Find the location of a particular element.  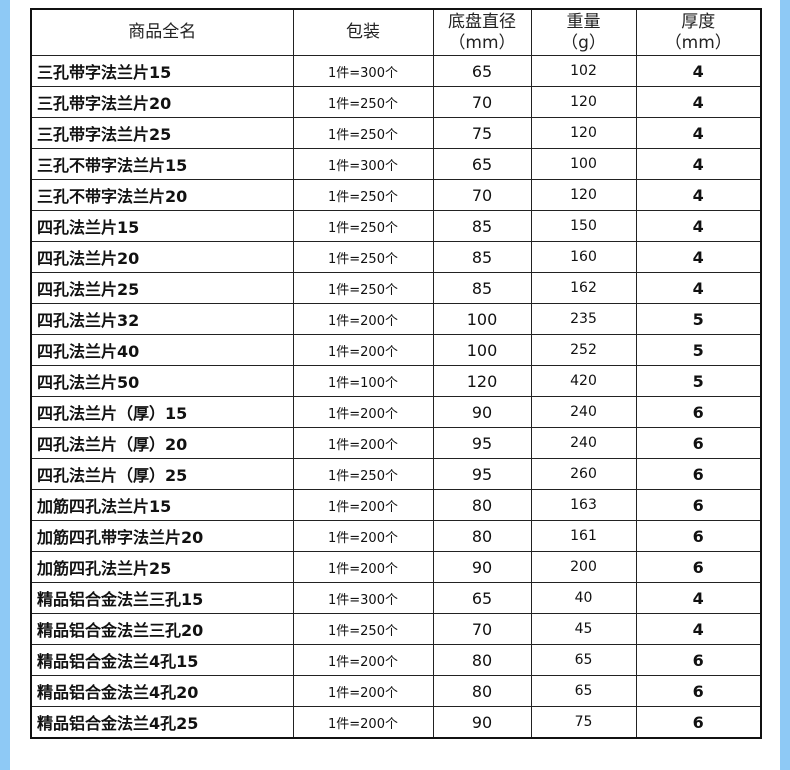

header-text: 包装 is located at coordinates (363, 32).